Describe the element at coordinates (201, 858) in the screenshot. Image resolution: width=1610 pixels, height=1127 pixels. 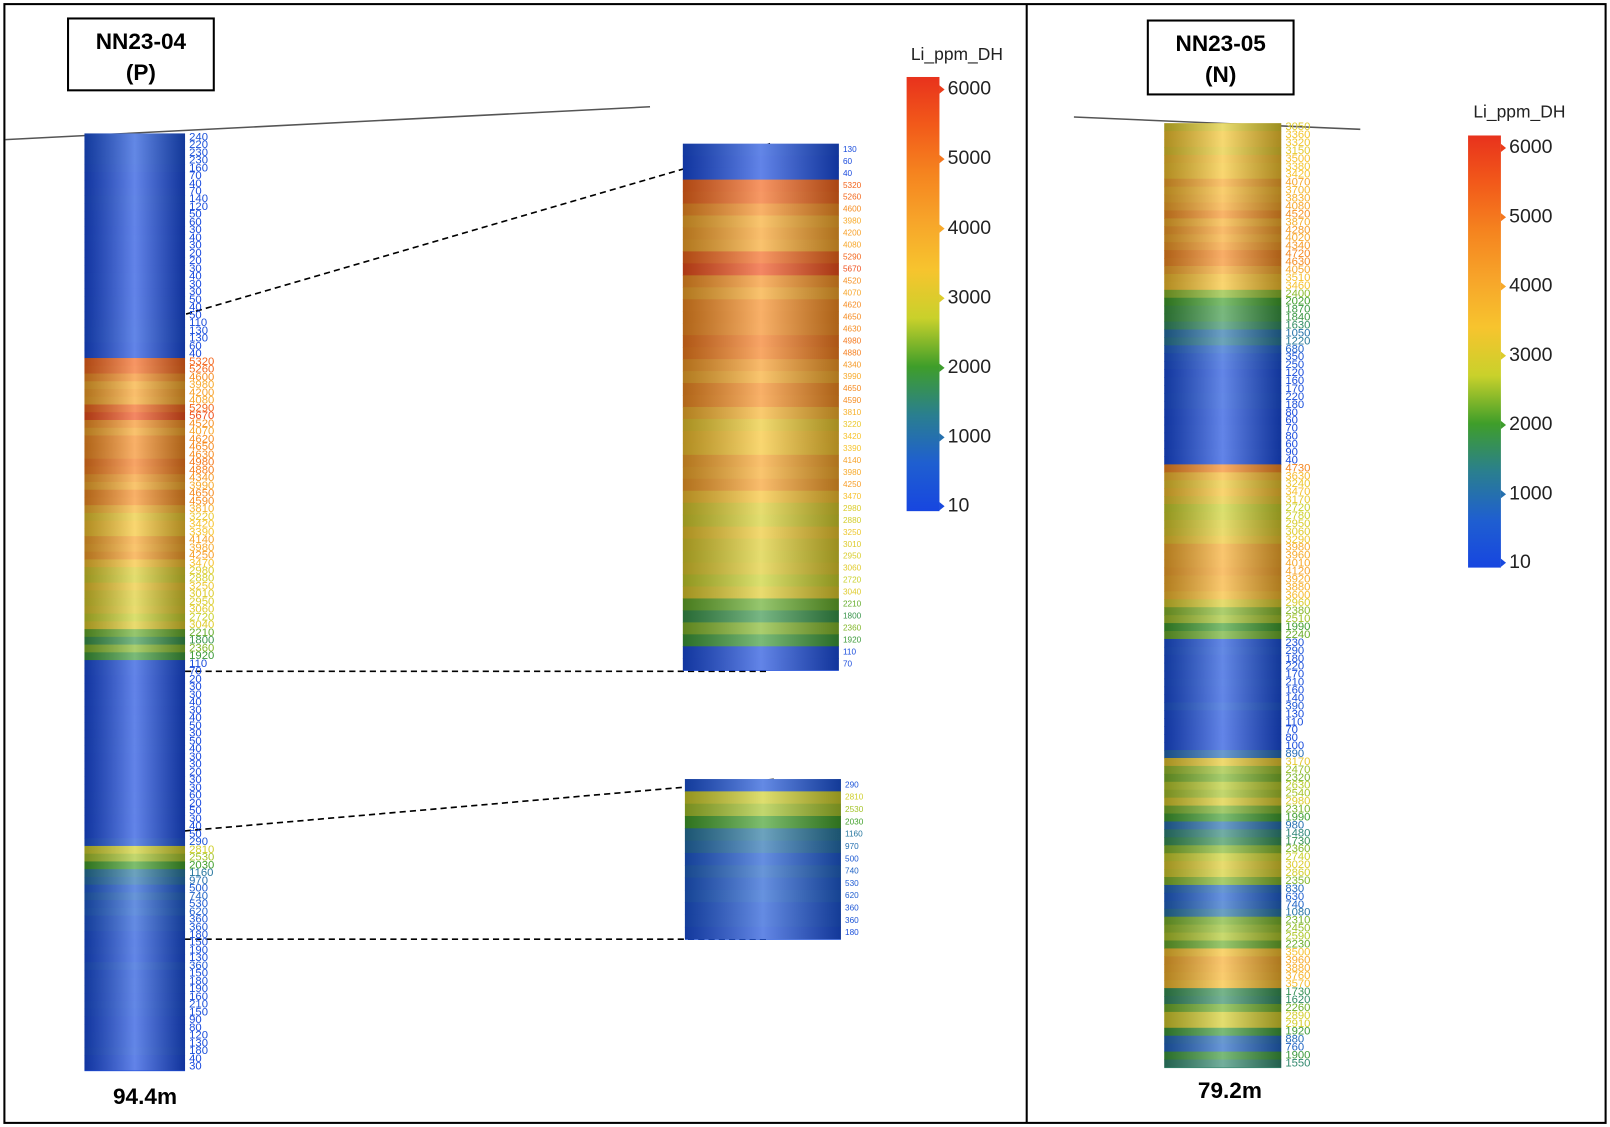
I see `interval-label: 2530` at that location.